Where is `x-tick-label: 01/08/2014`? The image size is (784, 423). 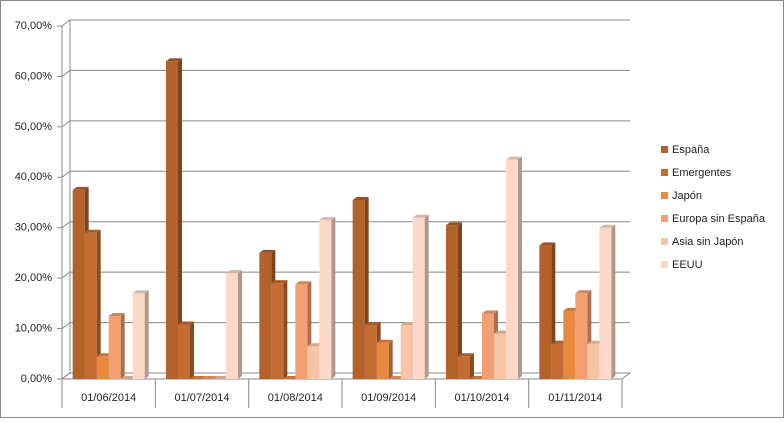 x-tick-label: 01/08/2014 is located at coordinates (295, 398).